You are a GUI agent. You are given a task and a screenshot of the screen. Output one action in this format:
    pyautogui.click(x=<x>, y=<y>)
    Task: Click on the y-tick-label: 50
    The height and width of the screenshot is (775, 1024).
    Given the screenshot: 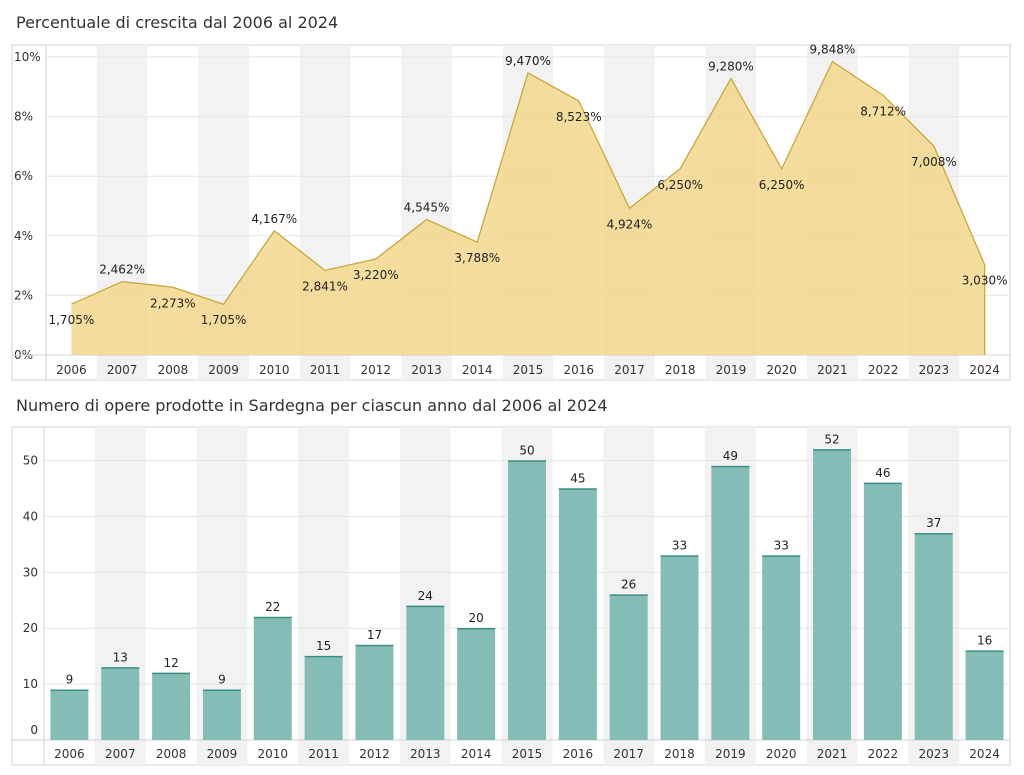 What is the action you would take?
    pyautogui.click(x=30, y=461)
    